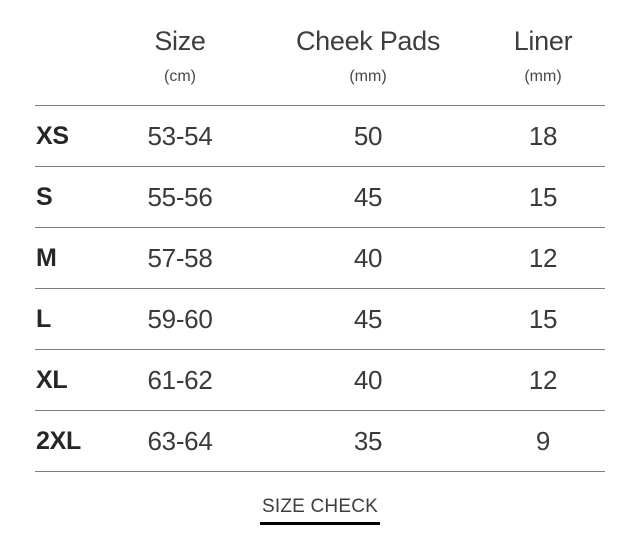  I want to click on row-size-label: 2XL, so click(70, 441).